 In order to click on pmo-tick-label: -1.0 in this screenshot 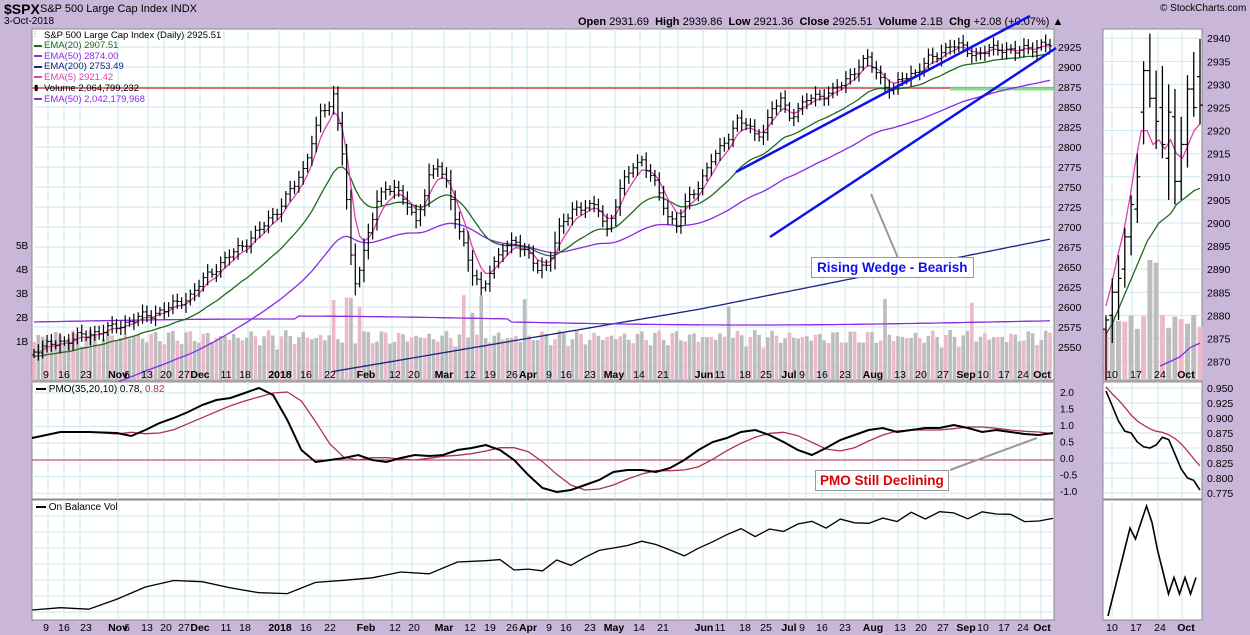, I will do `click(1069, 492)`.